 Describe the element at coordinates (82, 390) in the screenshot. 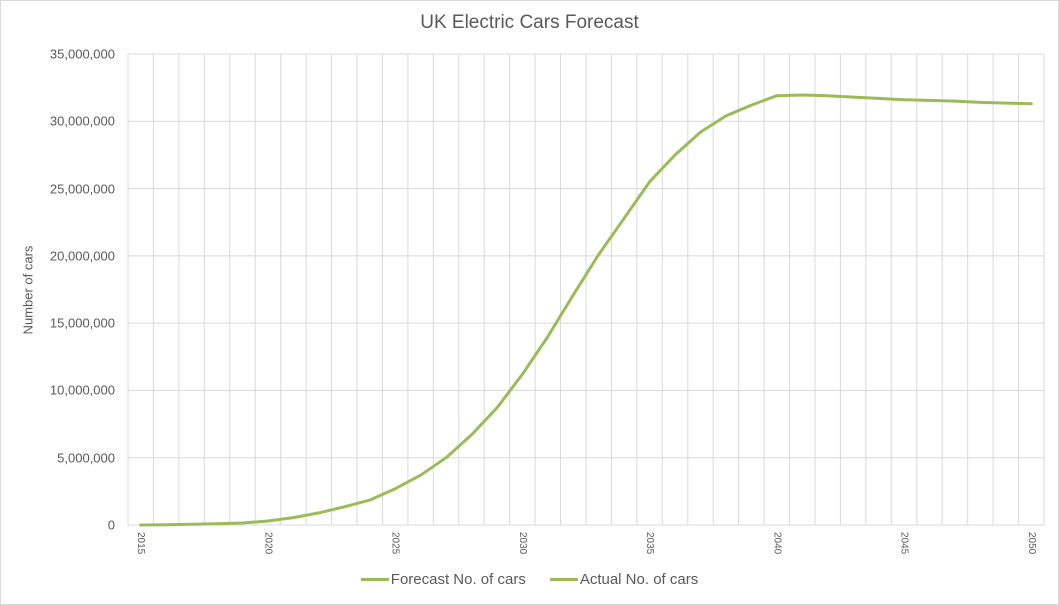

I see `y-tick-label: 10,000,000` at that location.